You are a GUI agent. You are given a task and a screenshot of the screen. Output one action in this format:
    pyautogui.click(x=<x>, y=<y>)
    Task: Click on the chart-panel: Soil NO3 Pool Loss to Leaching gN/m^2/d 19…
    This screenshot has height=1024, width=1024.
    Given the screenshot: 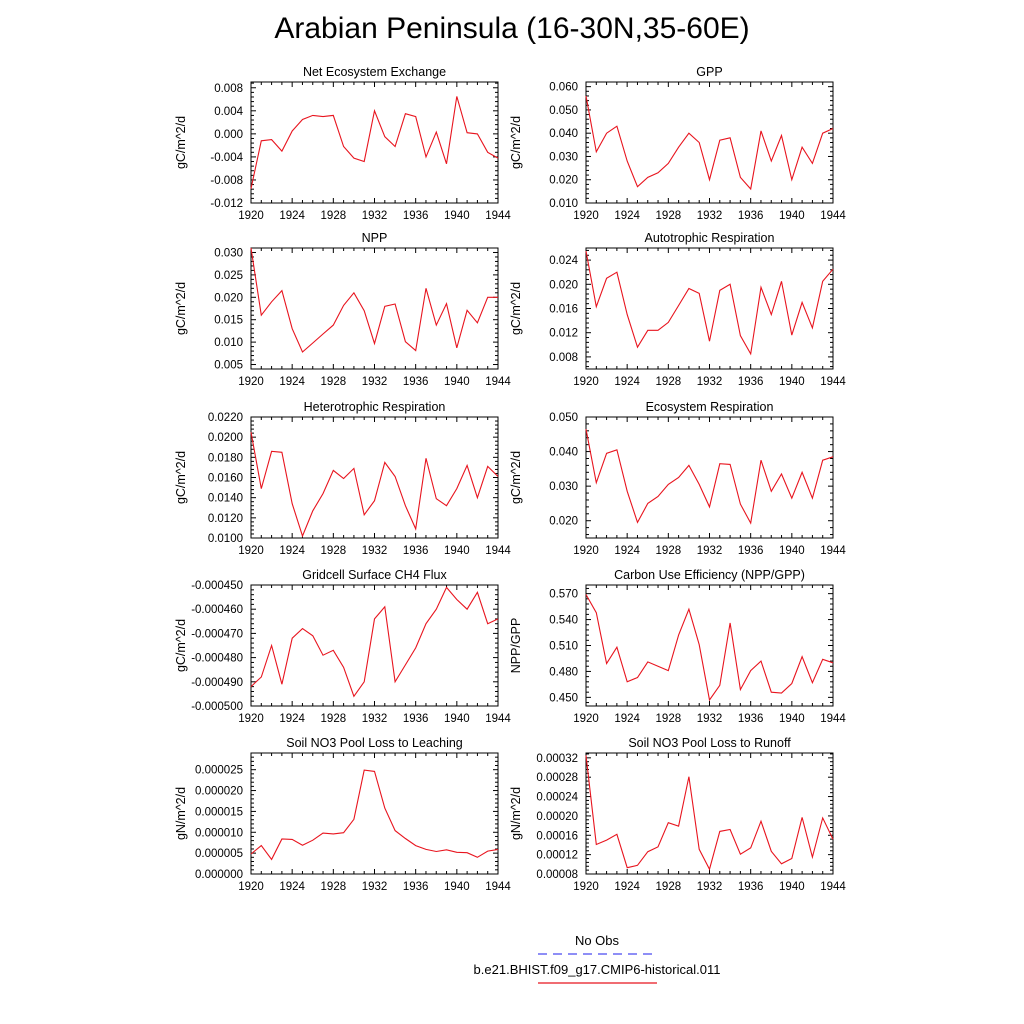 What is the action you would take?
    pyautogui.click(x=342, y=814)
    